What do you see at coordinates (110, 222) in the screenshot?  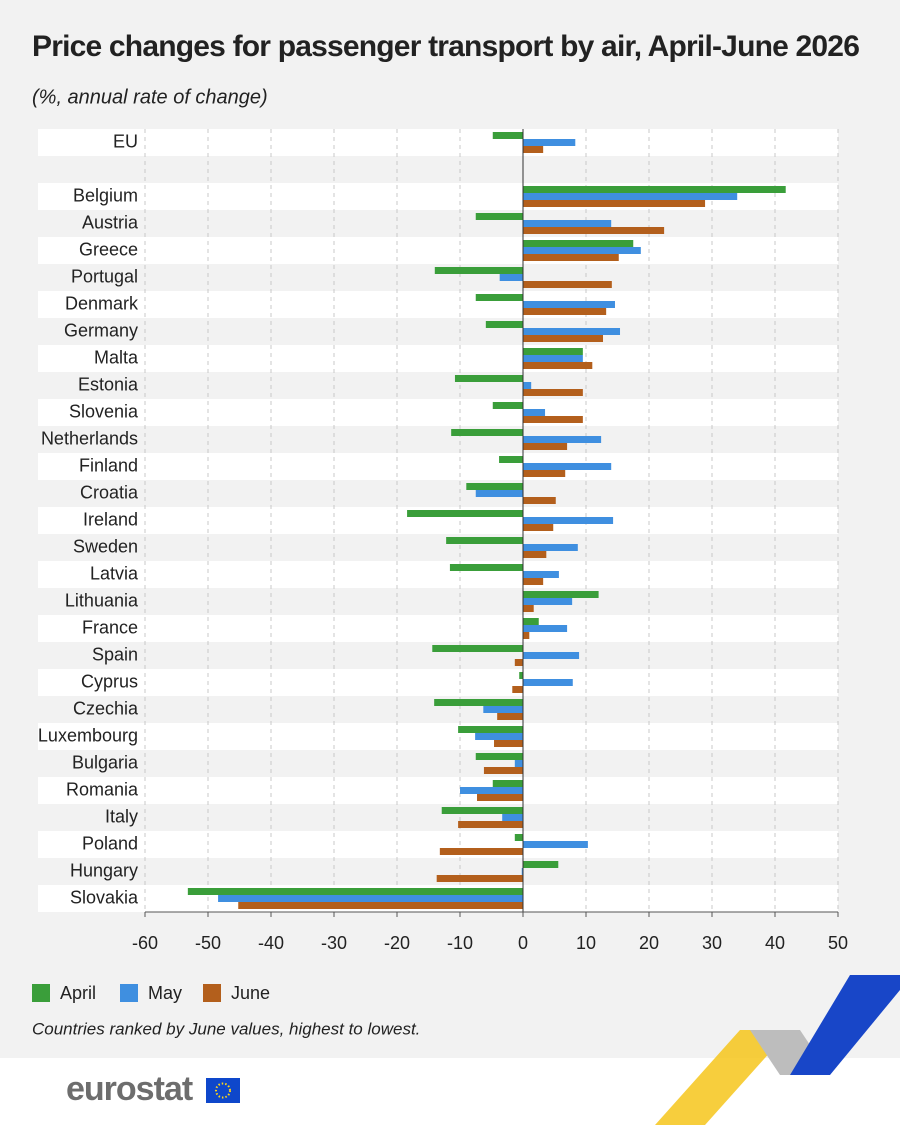 I see `y-tick-label: Austria` at bounding box center [110, 222].